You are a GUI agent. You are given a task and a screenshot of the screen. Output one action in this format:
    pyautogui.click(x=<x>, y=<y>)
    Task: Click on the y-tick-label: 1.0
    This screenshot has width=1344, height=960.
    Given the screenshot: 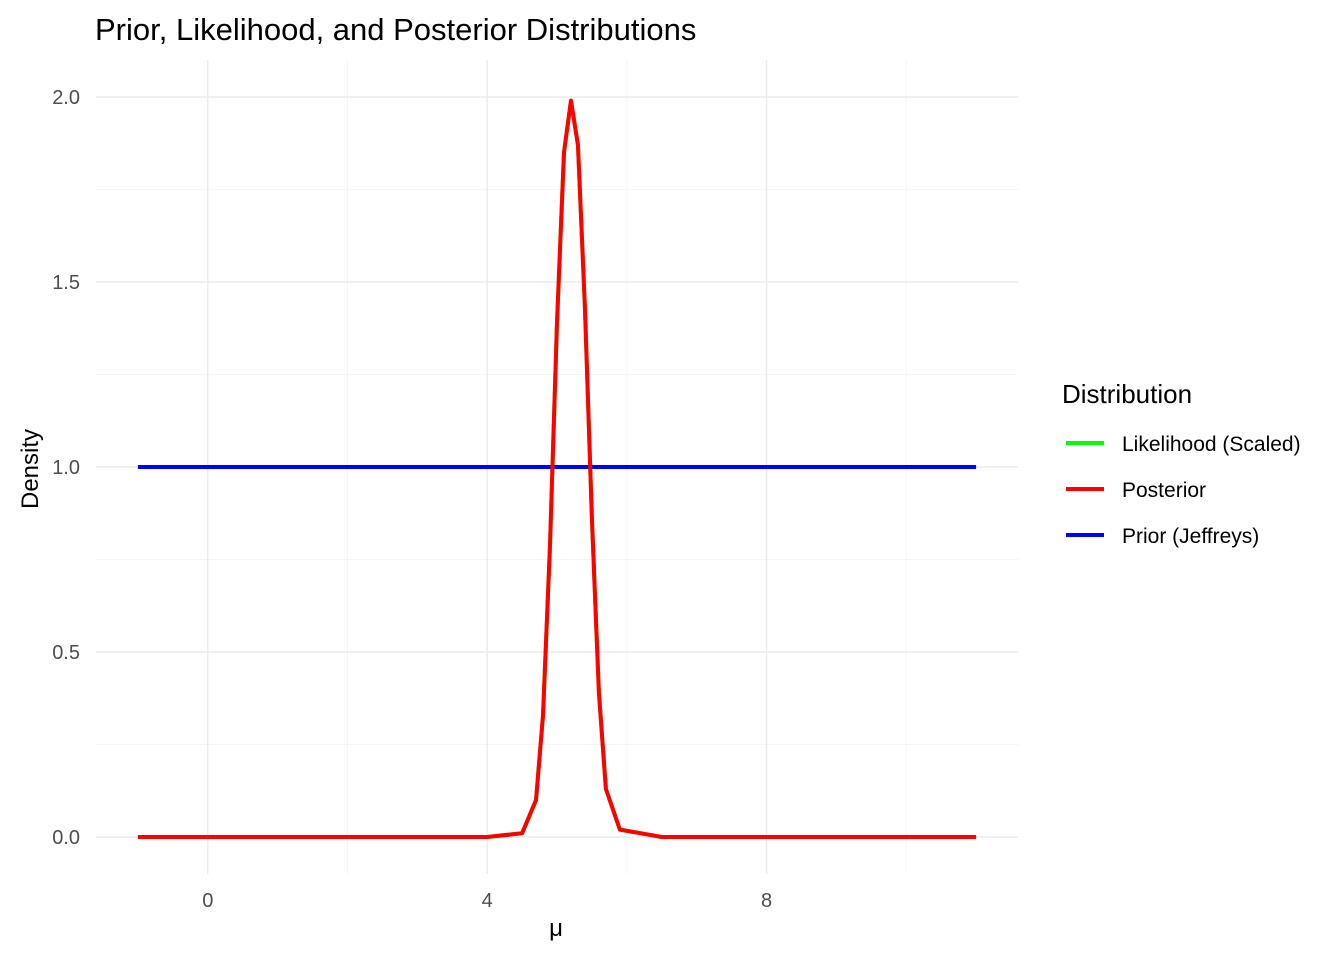 What is the action you would take?
    pyautogui.click(x=66, y=468)
    